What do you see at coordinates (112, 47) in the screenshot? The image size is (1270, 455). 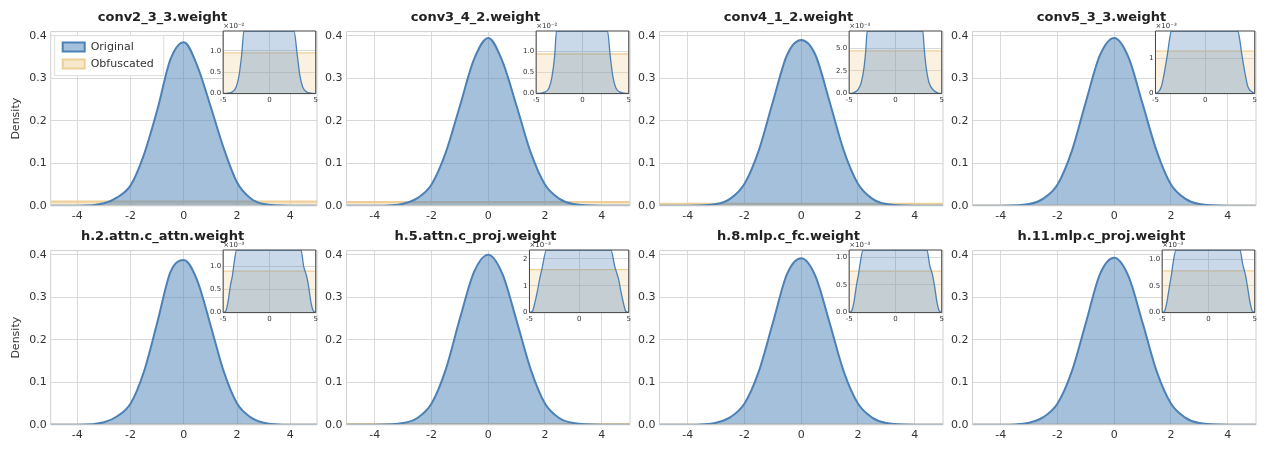 I see `legend-label: Original` at bounding box center [112, 47].